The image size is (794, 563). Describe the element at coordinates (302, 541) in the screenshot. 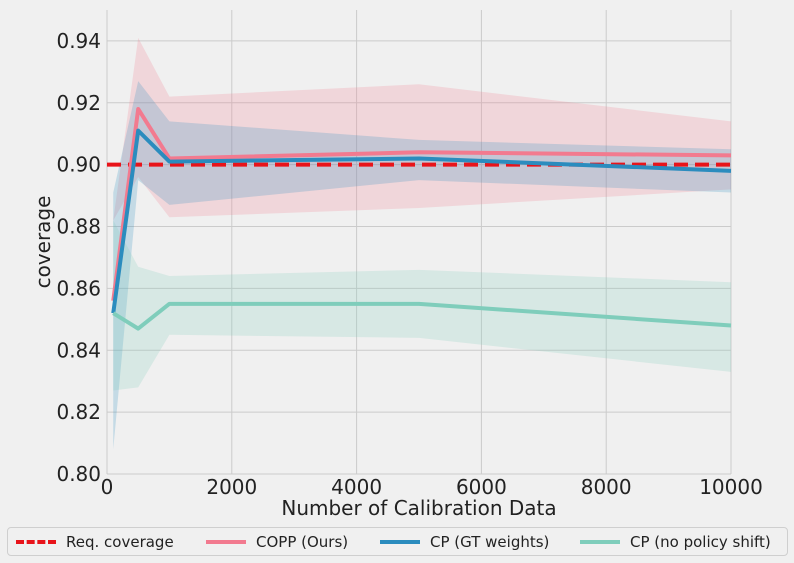

I see `legend-label: COPP (Ours)` at that location.